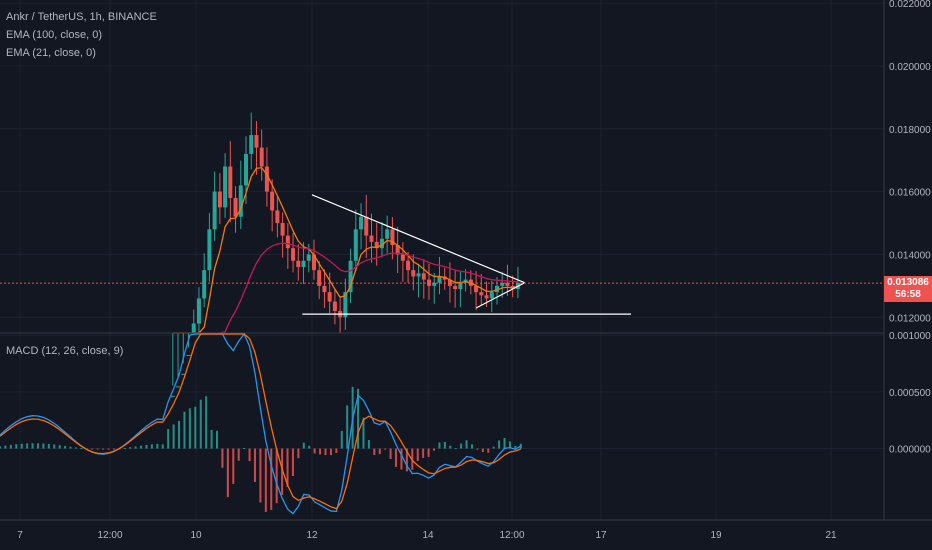 This screenshot has height=550, width=932. Describe the element at coordinates (910, 193) in the screenshot. I see `price-tick-label: 0.016000` at that location.